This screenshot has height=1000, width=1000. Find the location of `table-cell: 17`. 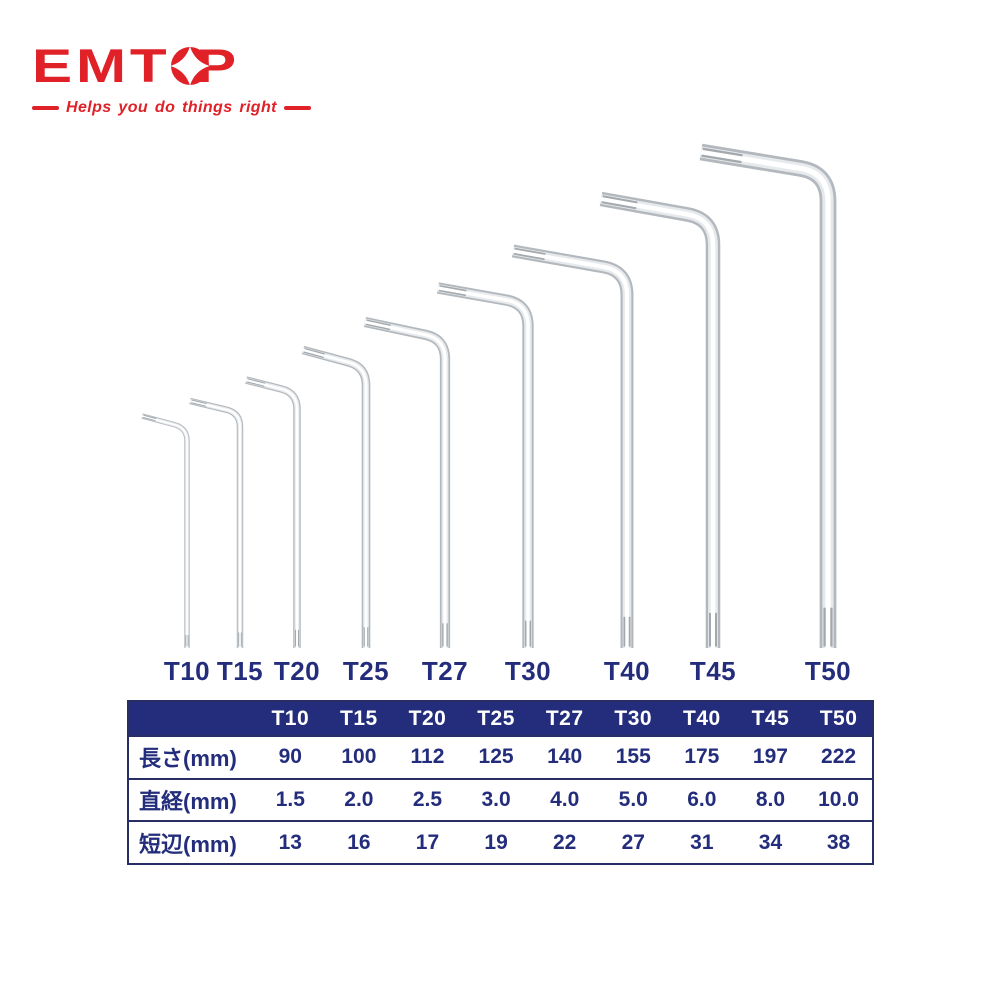

table-cell: 17 is located at coordinates (427, 842).